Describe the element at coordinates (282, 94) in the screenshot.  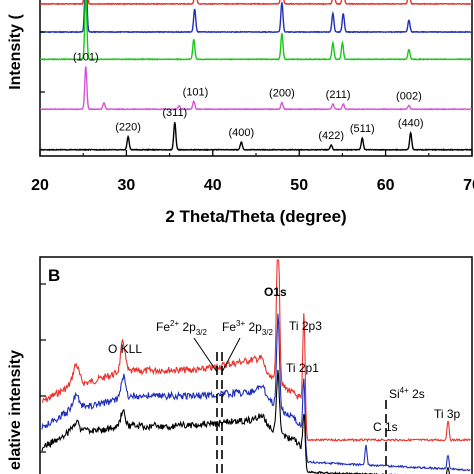
I see `xrd-peak-annotation: (200)` at that location.